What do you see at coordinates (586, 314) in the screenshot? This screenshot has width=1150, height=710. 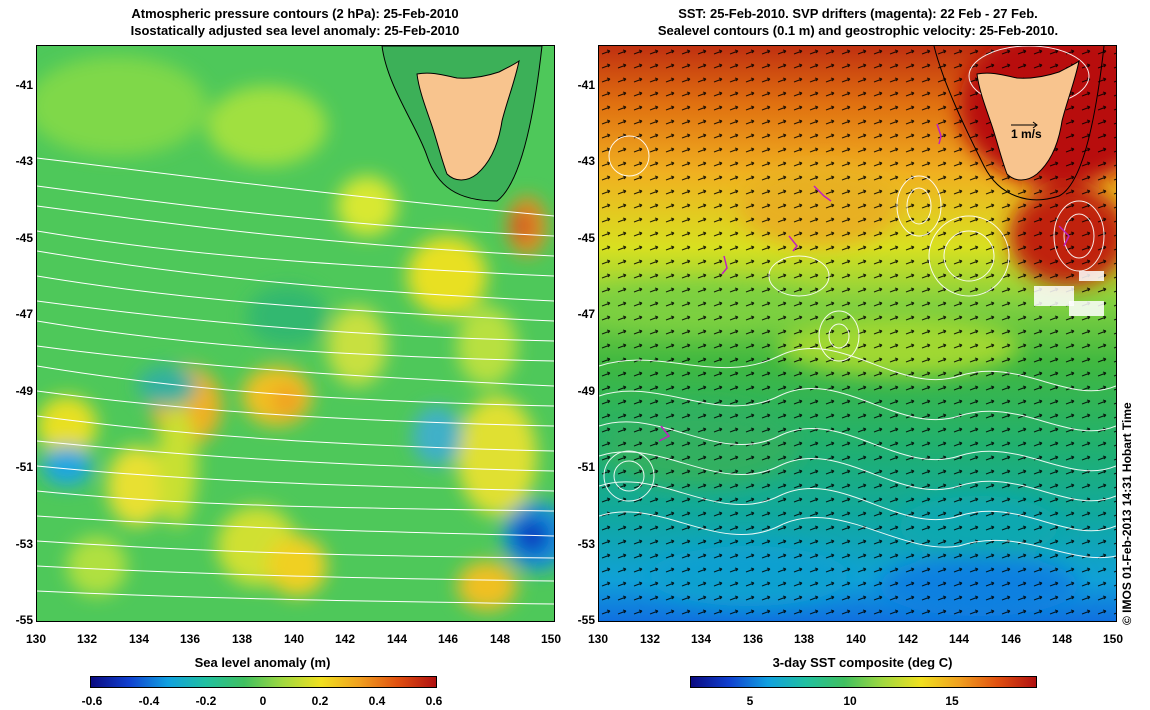 I see `right-ytick: -47` at bounding box center [586, 314].